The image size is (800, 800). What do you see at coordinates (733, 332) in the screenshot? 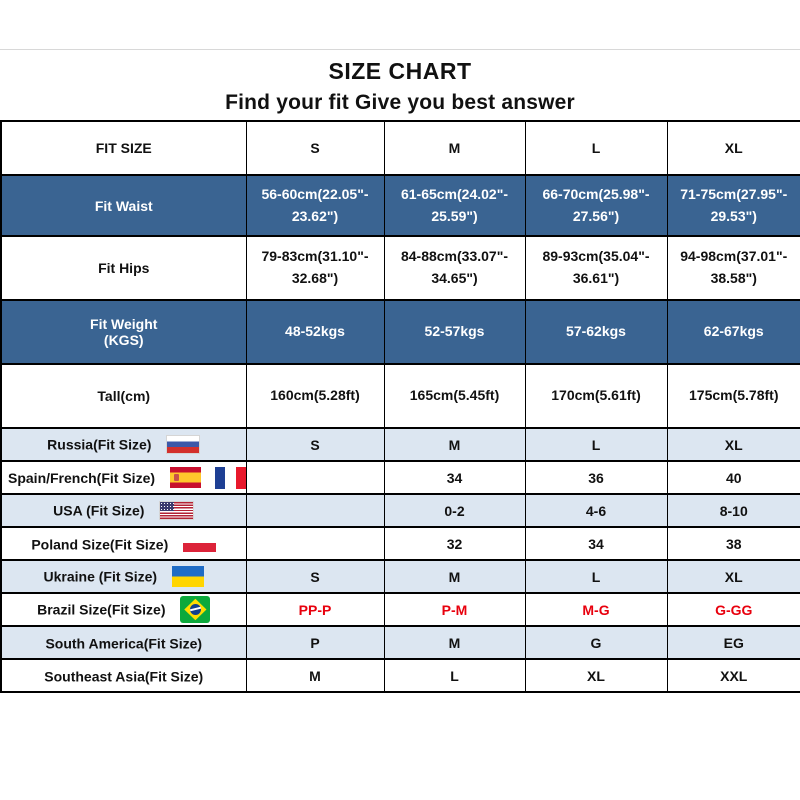
I see `fit-weight-xl: 62-67kgs` at bounding box center [733, 332].